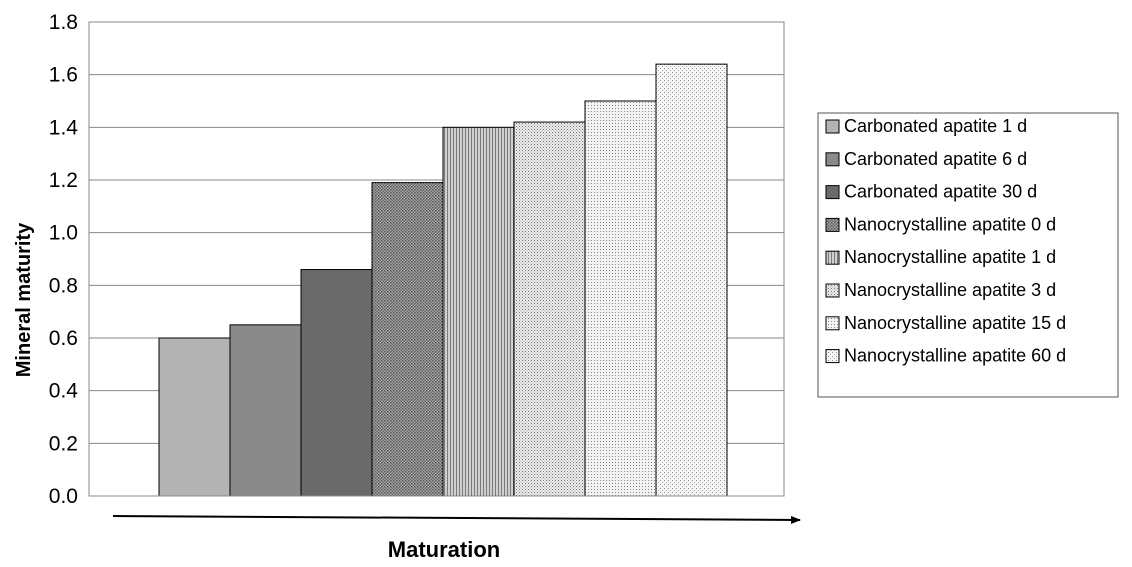  What do you see at coordinates (63, 443) in the screenshot?
I see `y-tick-label: 0.2` at bounding box center [63, 443].